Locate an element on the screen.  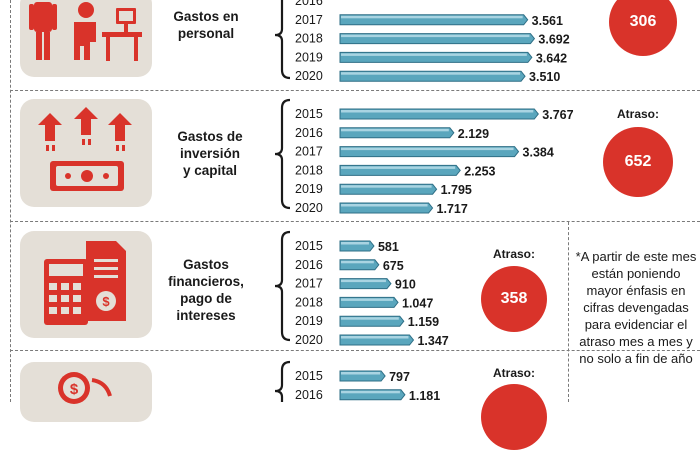
bar-value-label: 3.561 is located at coordinates (547, 21).